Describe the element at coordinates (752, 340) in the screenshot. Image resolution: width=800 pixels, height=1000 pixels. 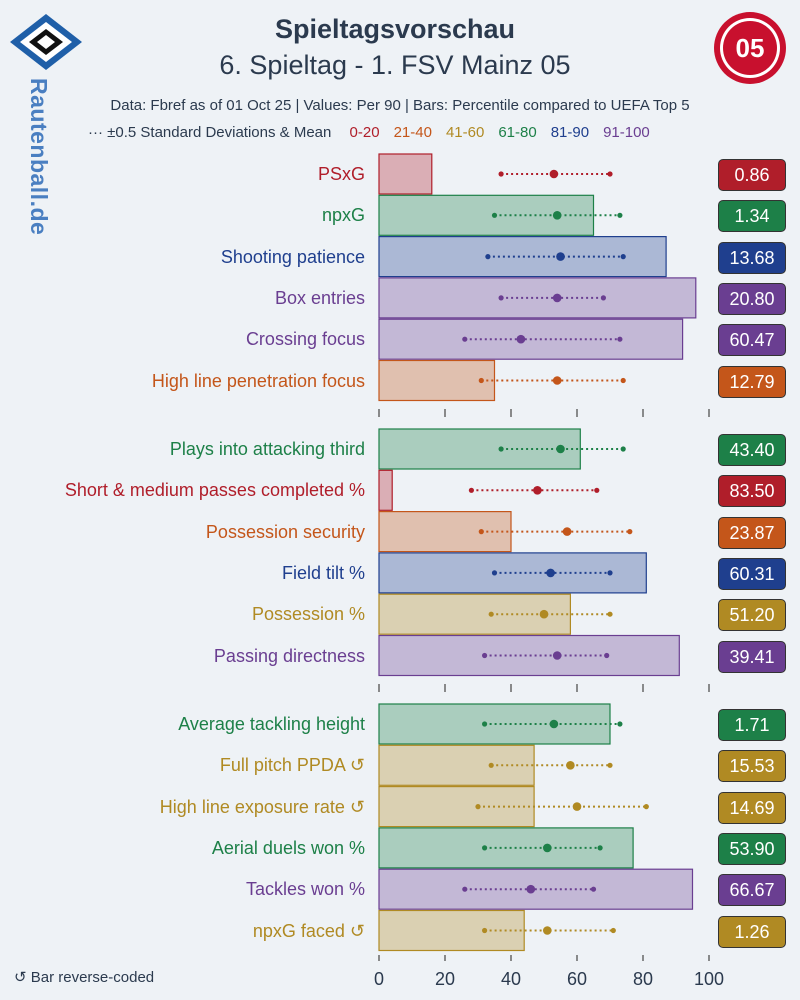
I see `metric-value-badge: 60.47` at that location.